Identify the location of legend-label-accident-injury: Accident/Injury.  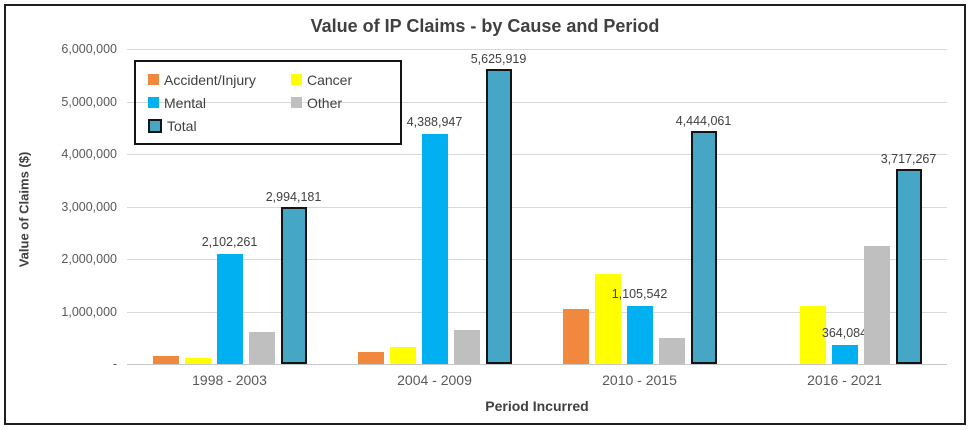
(210, 79).